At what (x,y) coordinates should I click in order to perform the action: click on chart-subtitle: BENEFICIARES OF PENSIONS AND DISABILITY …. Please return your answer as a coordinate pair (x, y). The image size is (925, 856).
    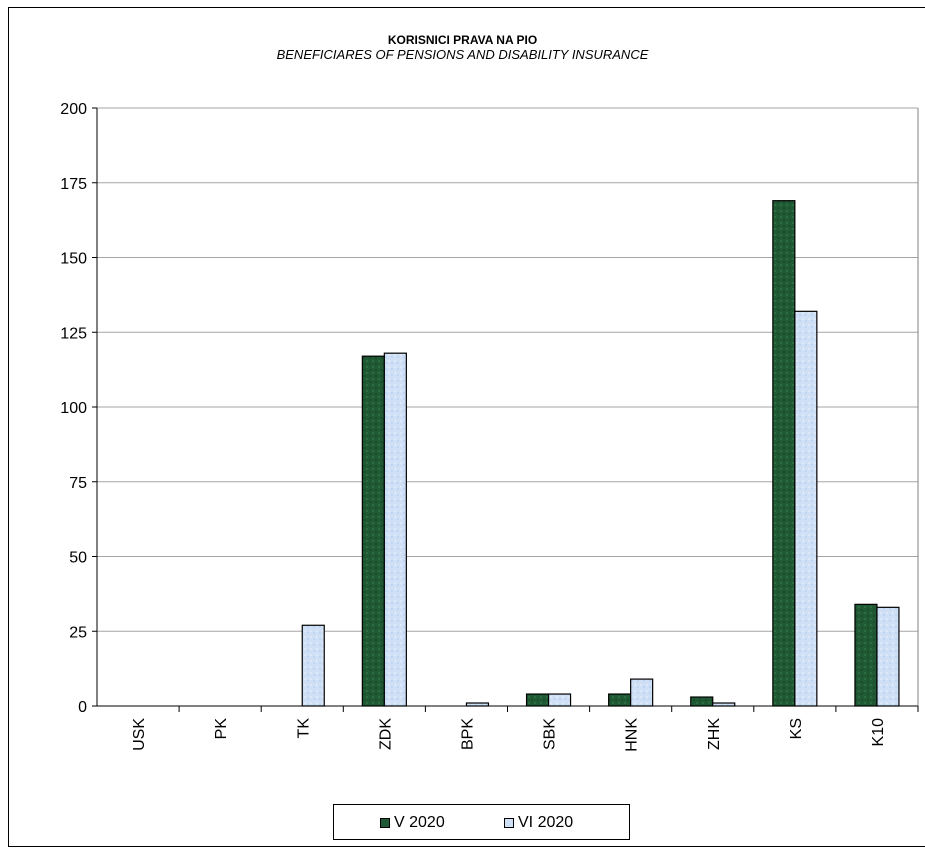
    Looking at the image, I should click on (462, 54).